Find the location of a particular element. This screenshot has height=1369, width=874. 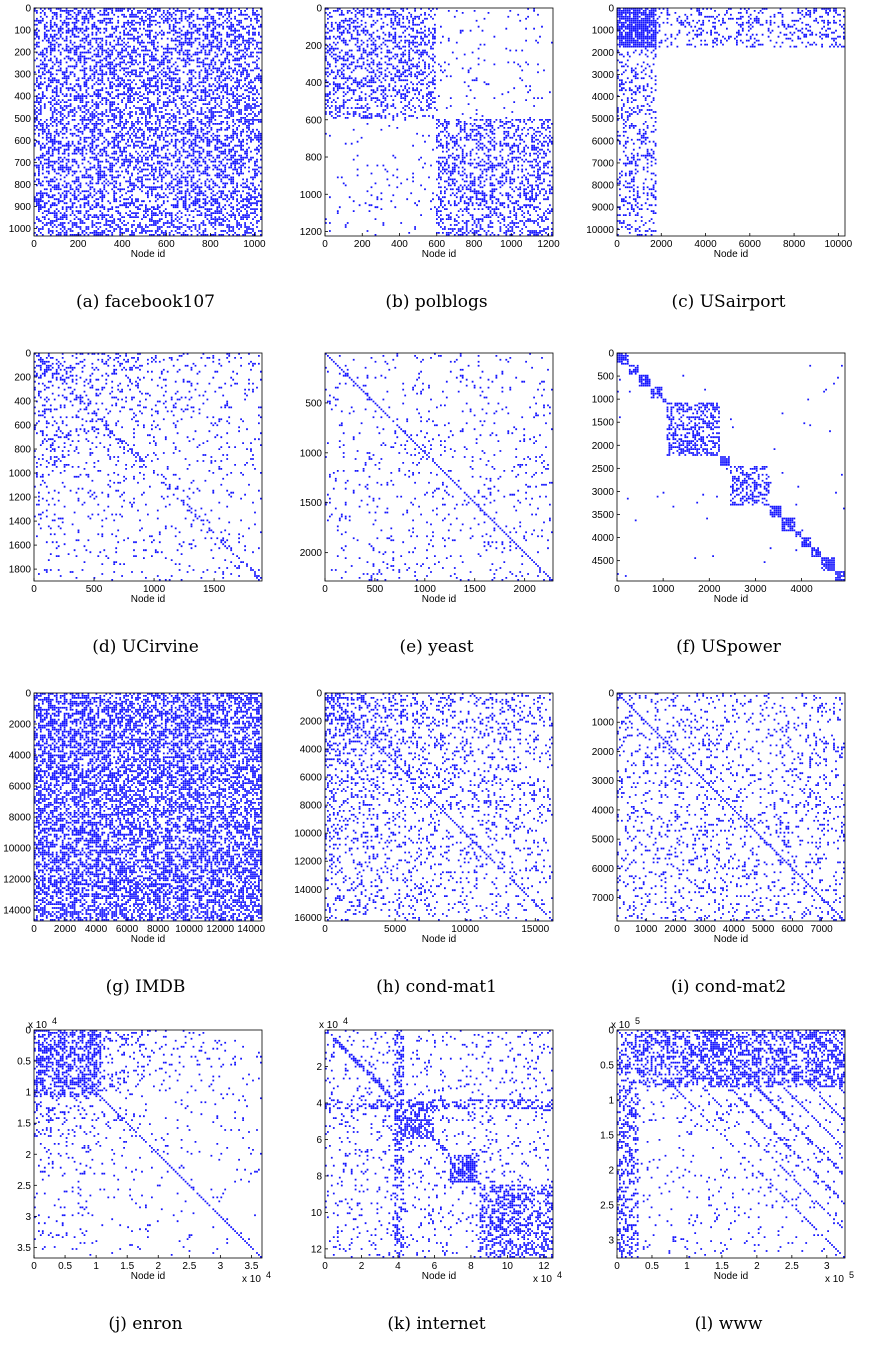

x-tick-label: 0.5 is located at coordinates (652, 1266).